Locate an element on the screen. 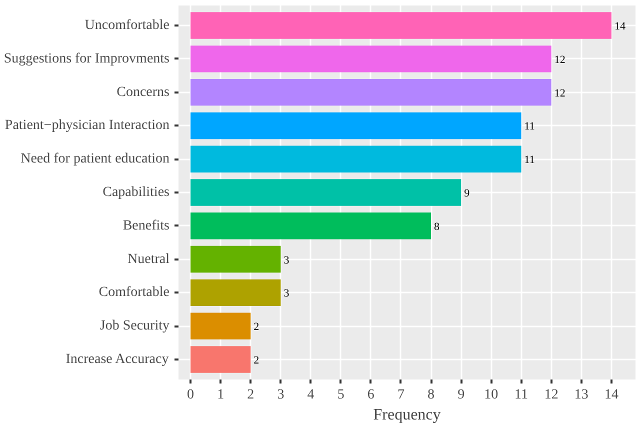  x-tick-label: 4 is located at coordinates (310, 395).